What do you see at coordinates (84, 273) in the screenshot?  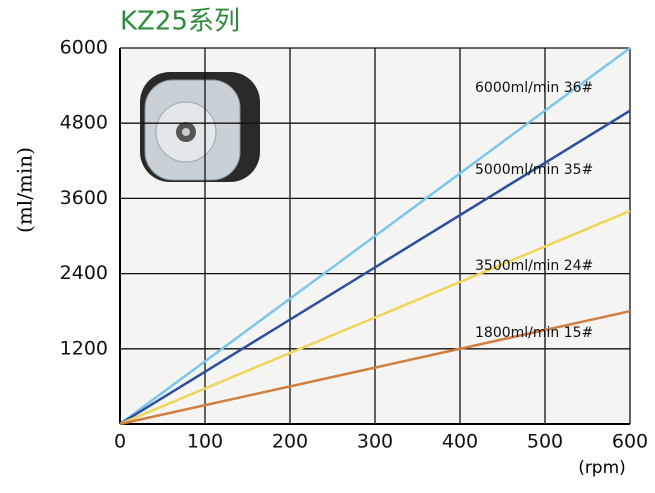 I see `y-tick-label: 2400` at bounding box center [84, 273].